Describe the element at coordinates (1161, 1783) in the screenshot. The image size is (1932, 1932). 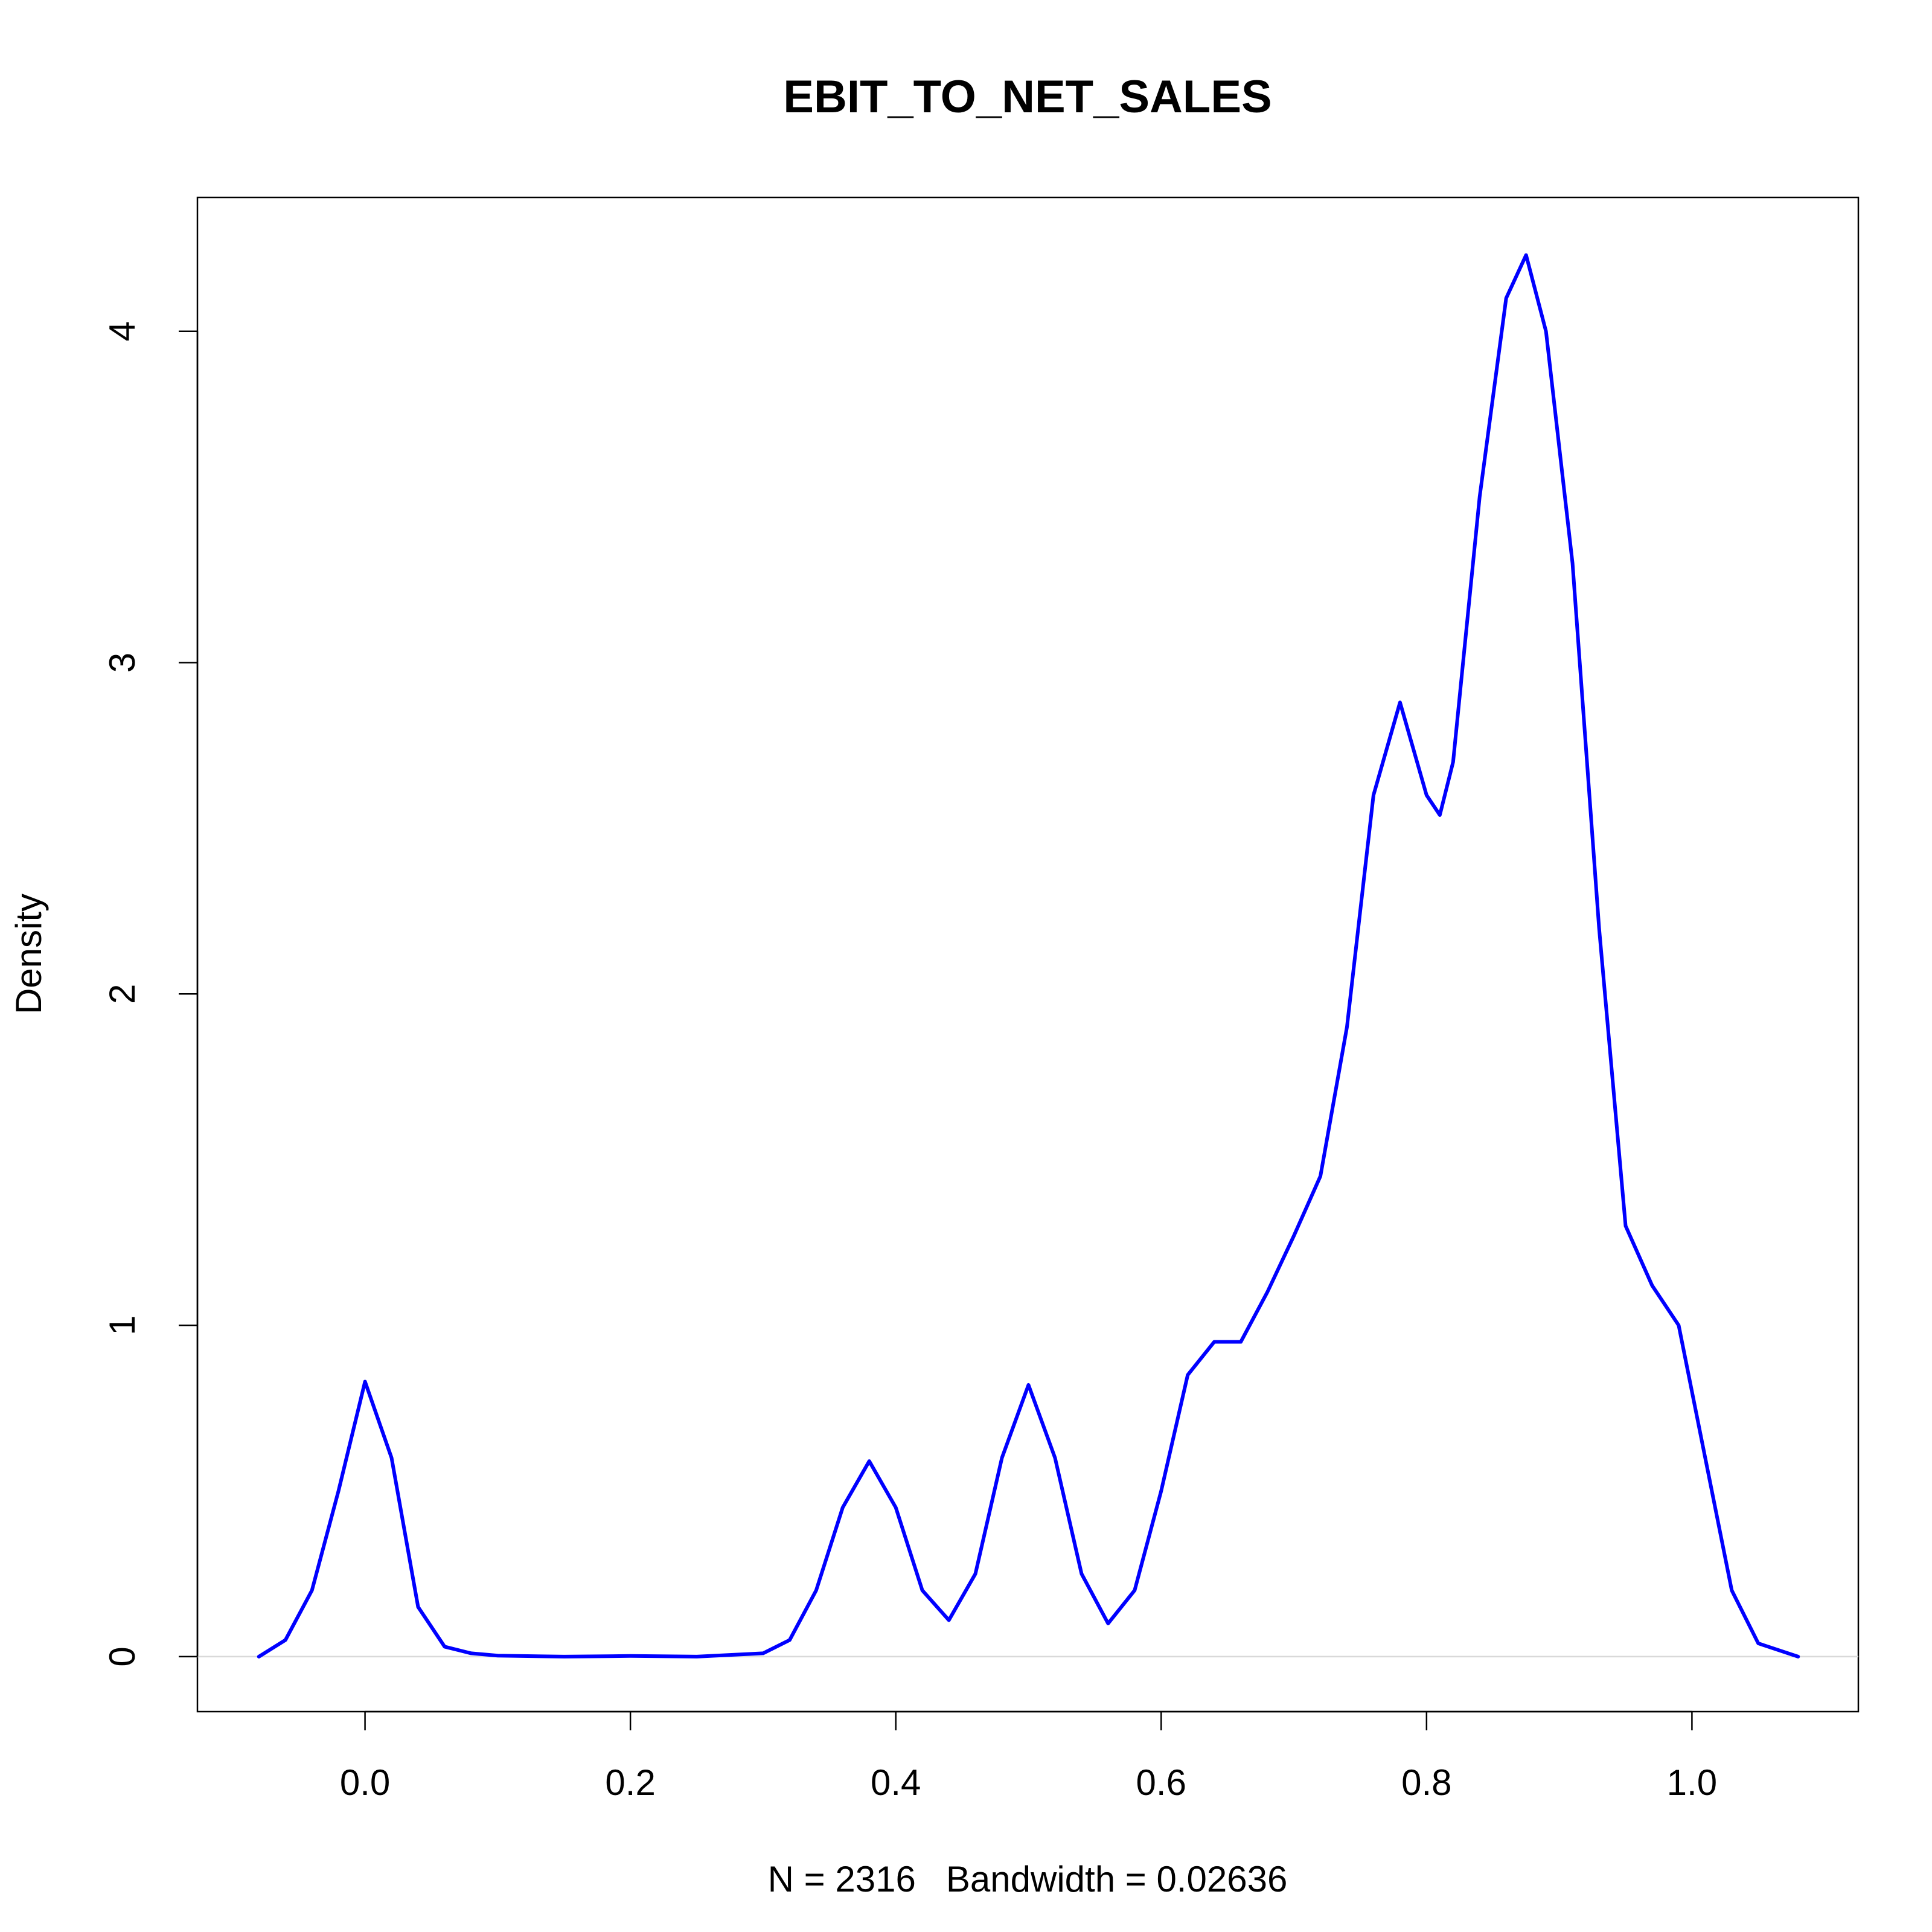
I see `x-tick-label: 0.6` at that location.